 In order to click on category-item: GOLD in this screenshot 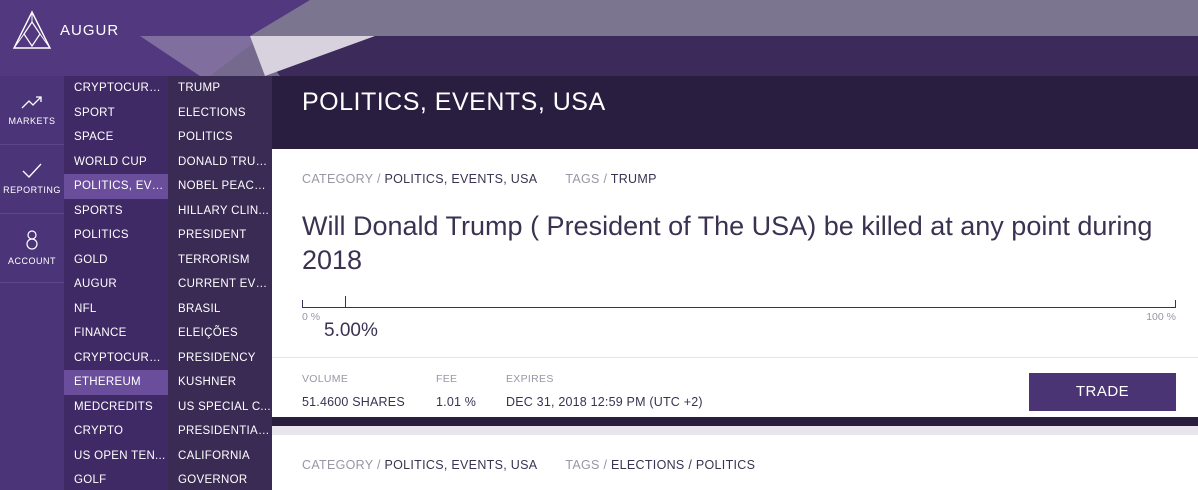, I will do `click(91, 259)`.